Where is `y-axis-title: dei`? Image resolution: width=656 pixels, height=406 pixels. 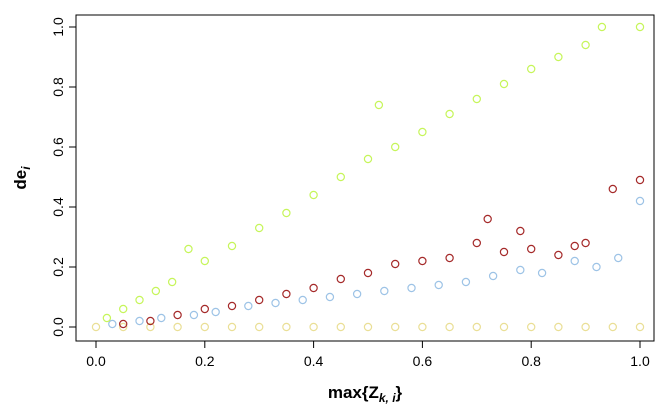 y-axis-title: dei is located at coordinates (22, 178).